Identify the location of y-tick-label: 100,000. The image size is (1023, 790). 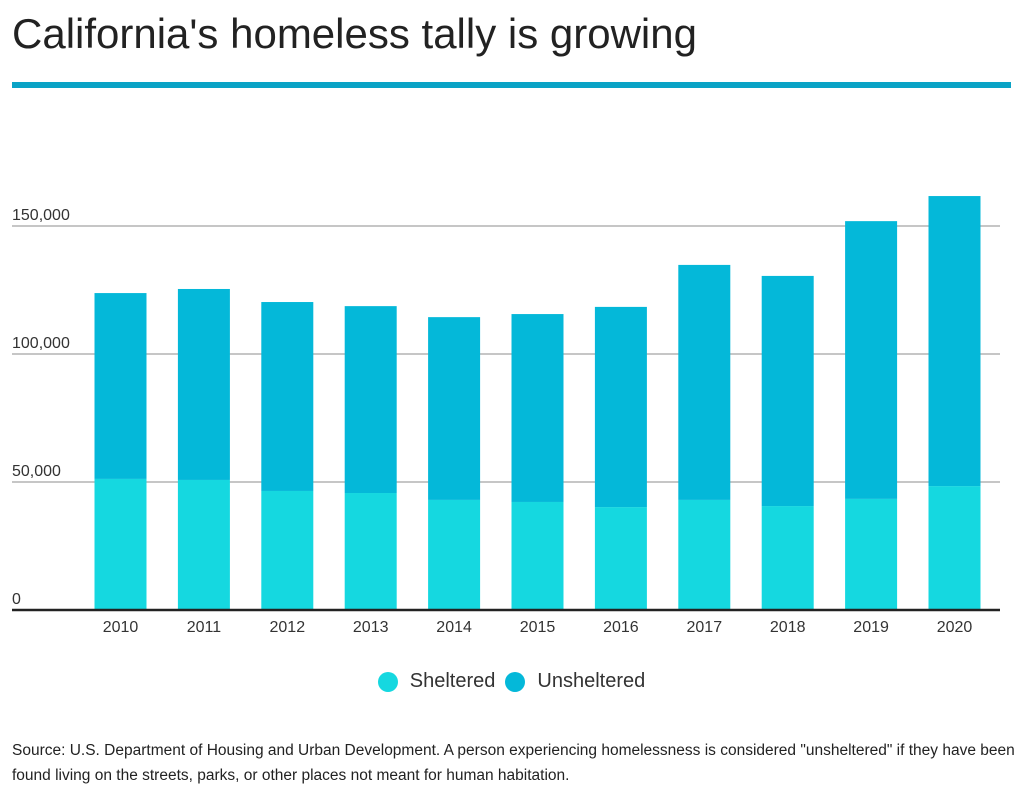
(41, 343).